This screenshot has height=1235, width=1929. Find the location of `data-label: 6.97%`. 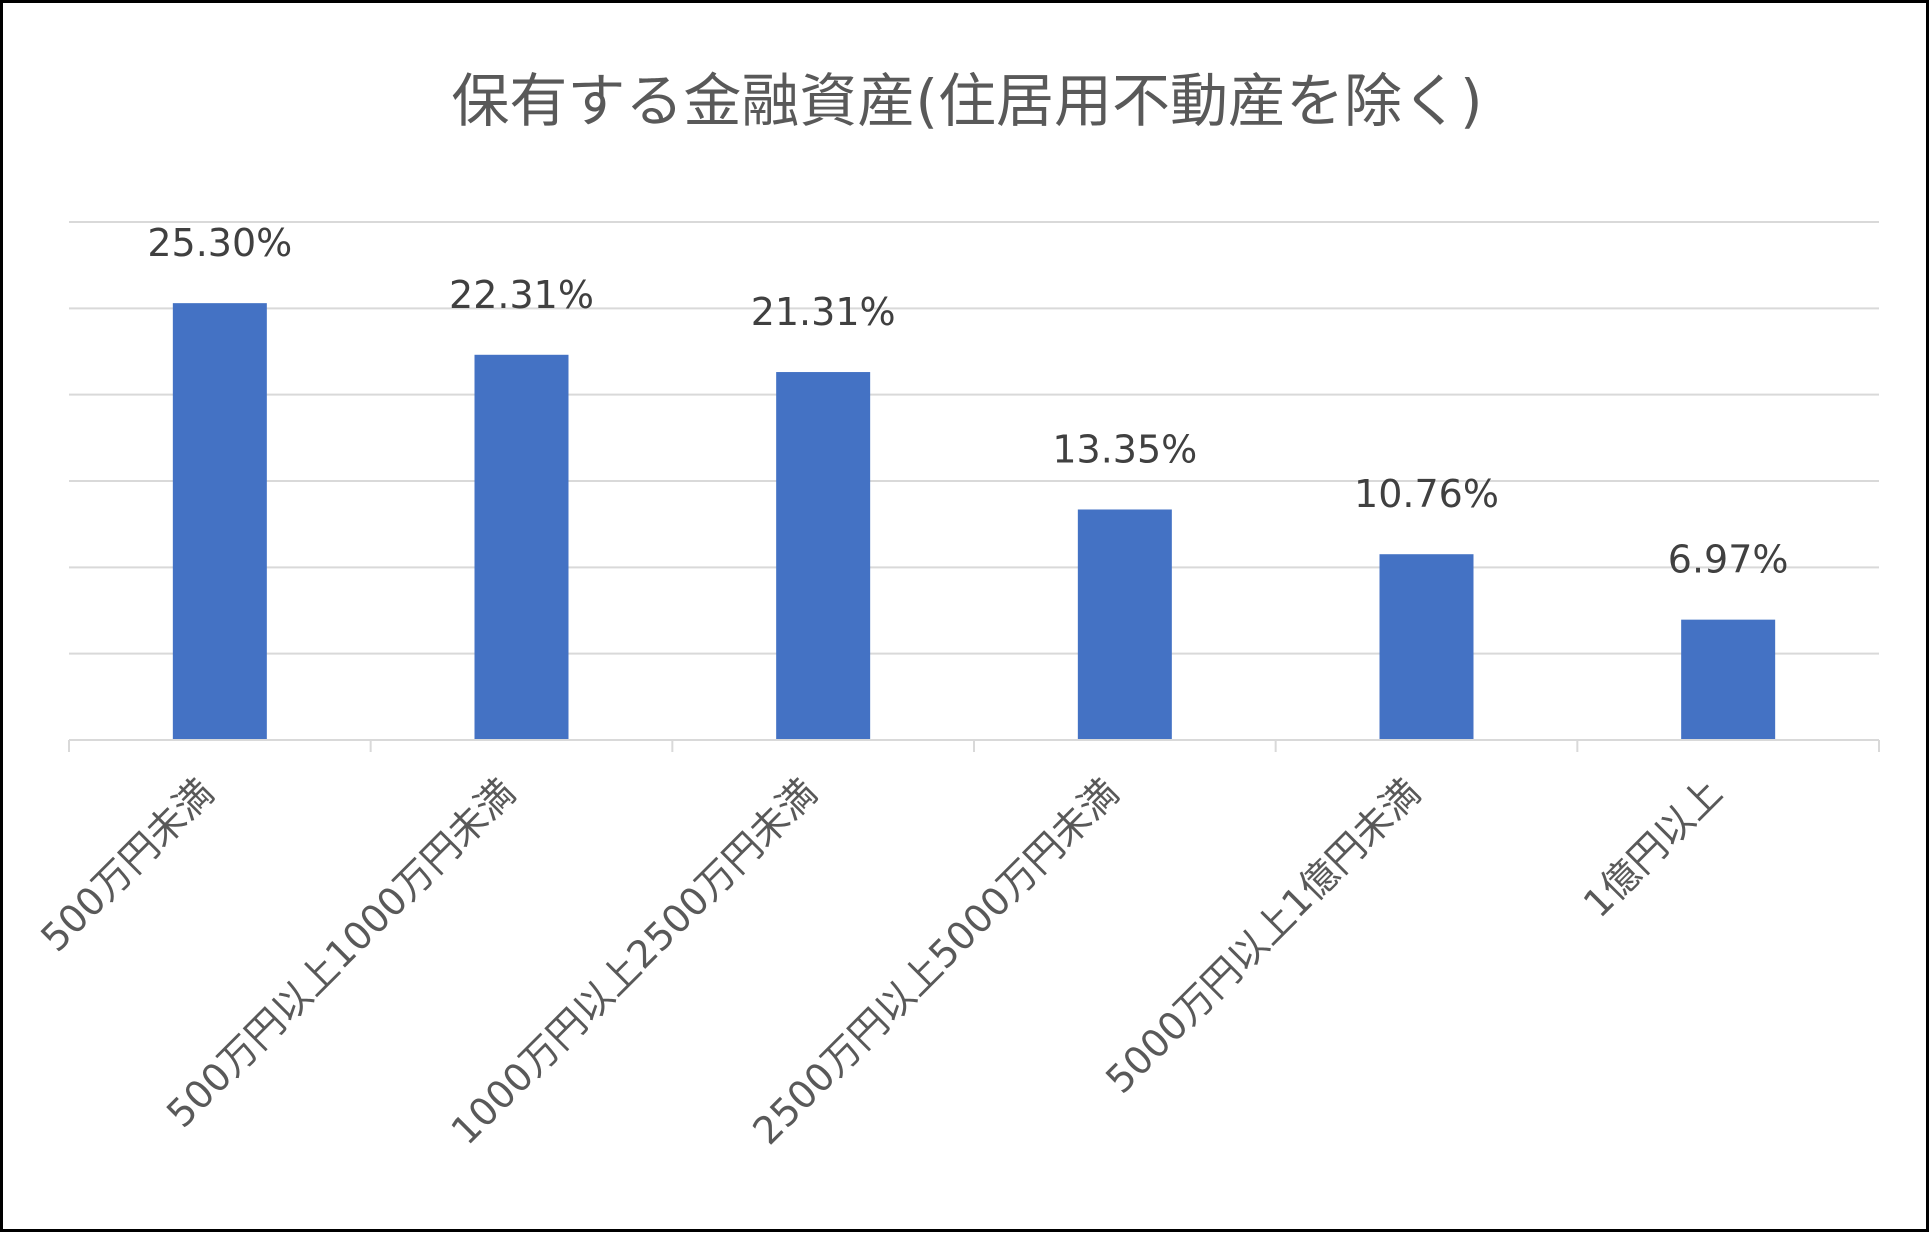

data-label: 6.97% is located at coordinates (1728, 560).